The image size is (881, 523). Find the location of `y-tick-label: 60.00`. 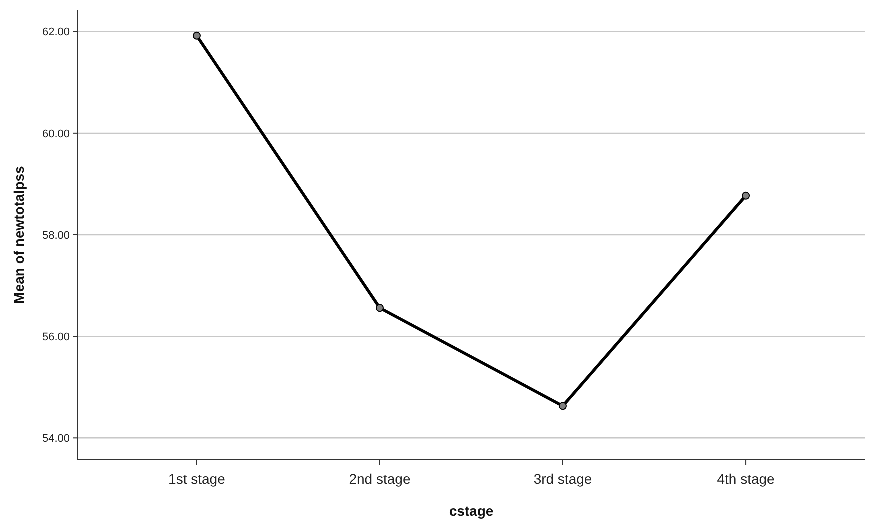

y-tick-label: 60.00 is located at coordinates (56, 134).